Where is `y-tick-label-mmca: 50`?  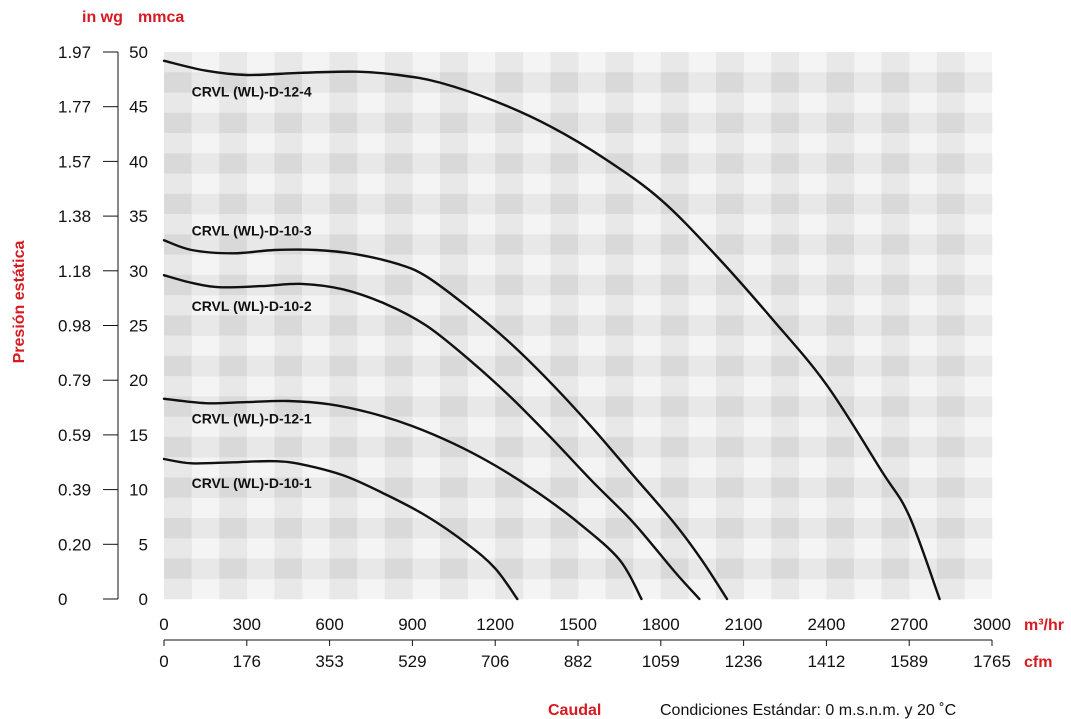
y-tick-label-mmca: 50 is located at coordinates (138, 52).